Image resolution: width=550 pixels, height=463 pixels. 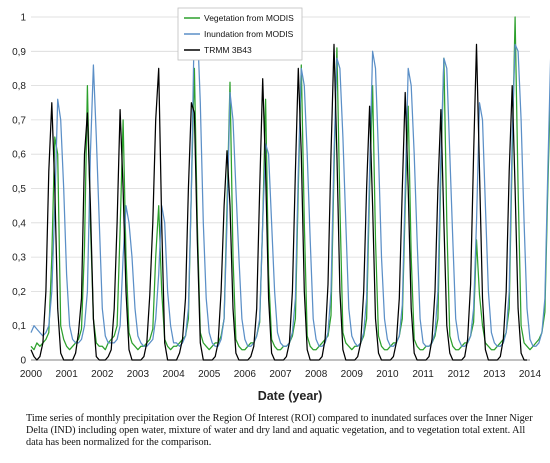 What do you see at coordinates (209, 374) in the screenshot?
I see `x-tick-label: 2005` at bounding box center [209, 374].